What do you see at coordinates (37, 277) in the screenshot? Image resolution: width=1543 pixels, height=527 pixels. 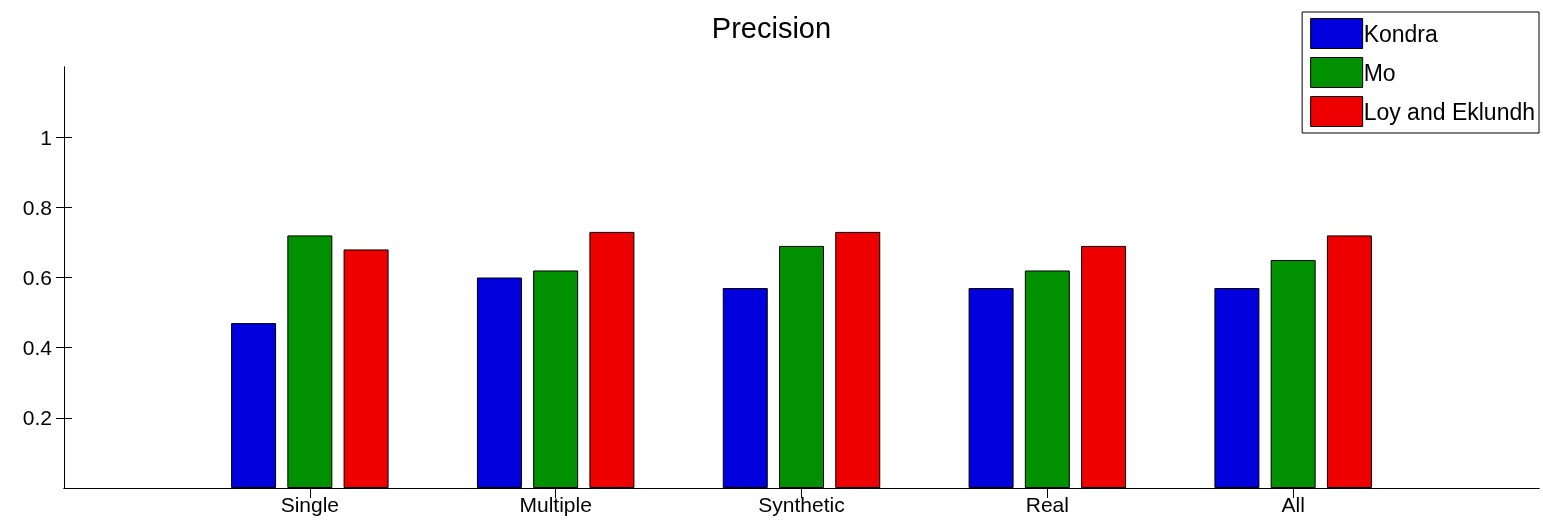 I see `y-tick-label: 0.6` at bounding box center [37, 277].